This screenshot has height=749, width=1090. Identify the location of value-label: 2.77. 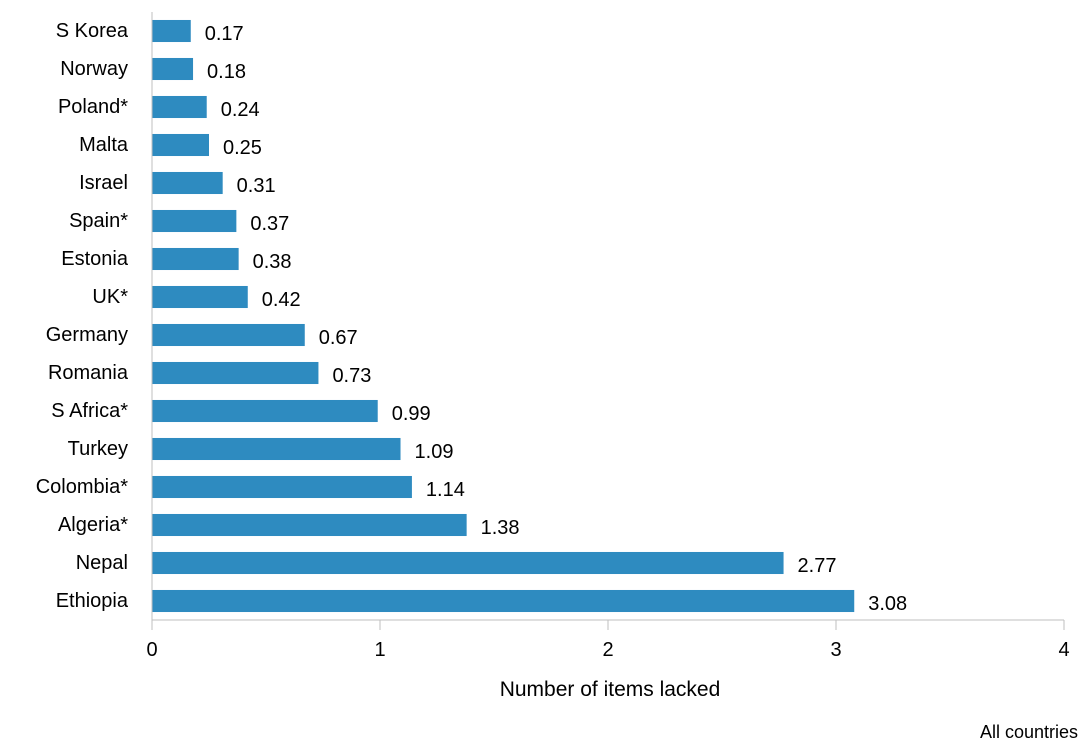
(817, 566).